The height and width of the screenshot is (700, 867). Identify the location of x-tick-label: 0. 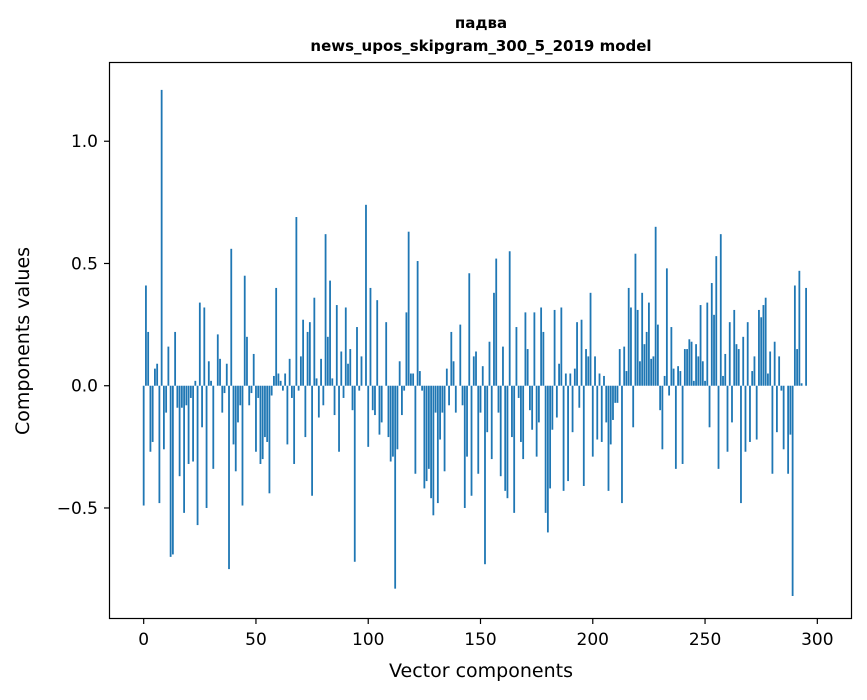
(143, 640).